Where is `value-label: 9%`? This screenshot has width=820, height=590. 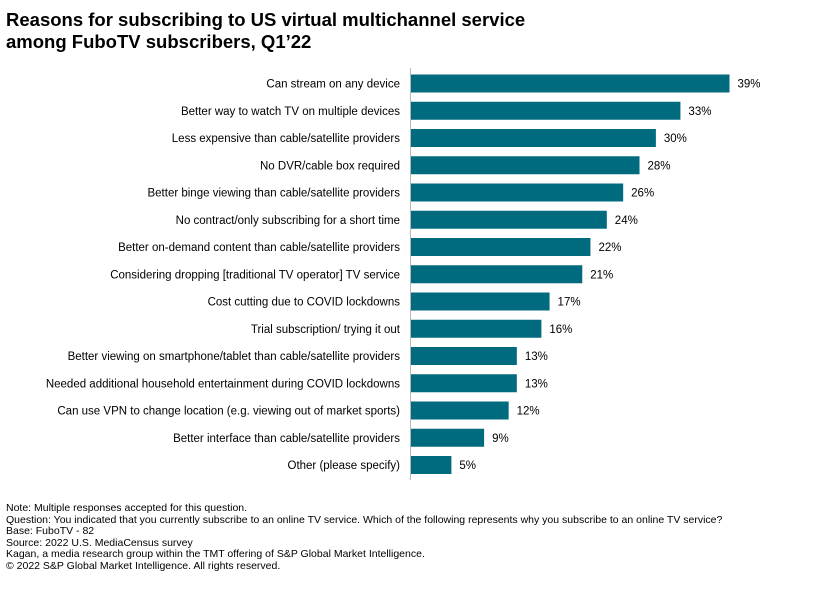 value-label: 9% is located at coordinates (500, 439).